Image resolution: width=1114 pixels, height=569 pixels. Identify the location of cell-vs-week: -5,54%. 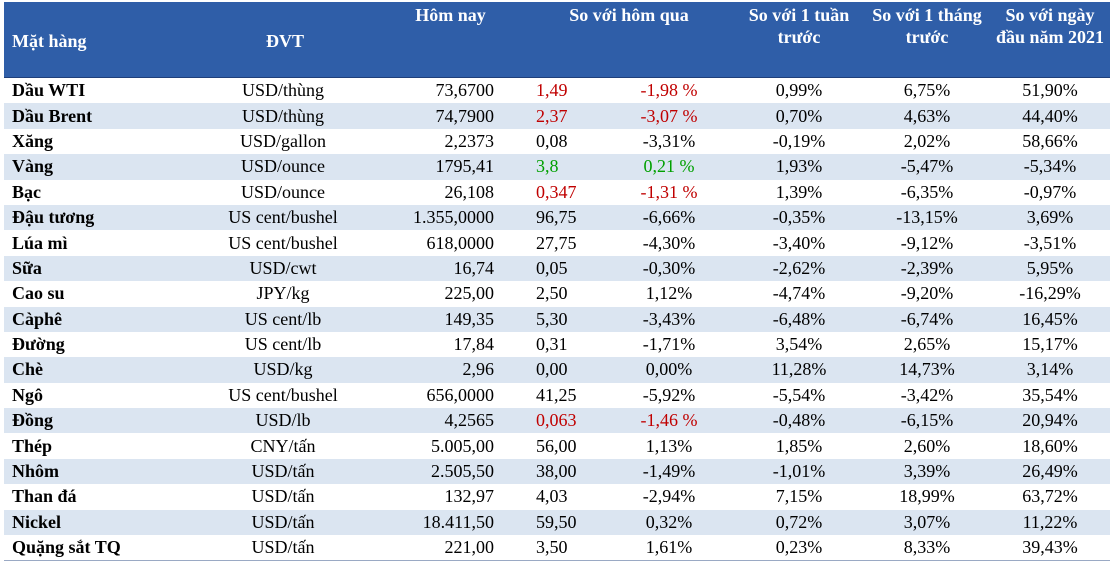
(799, 395).